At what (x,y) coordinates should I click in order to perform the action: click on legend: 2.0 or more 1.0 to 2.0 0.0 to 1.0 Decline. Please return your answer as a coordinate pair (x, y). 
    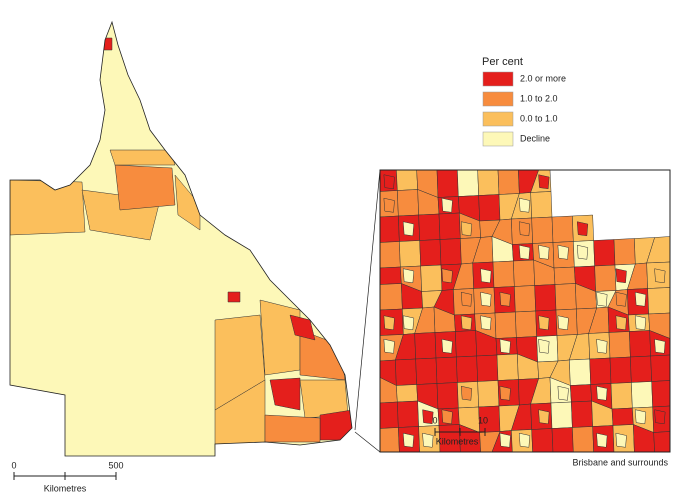
    Looking at the image, I should click on (524, 109).